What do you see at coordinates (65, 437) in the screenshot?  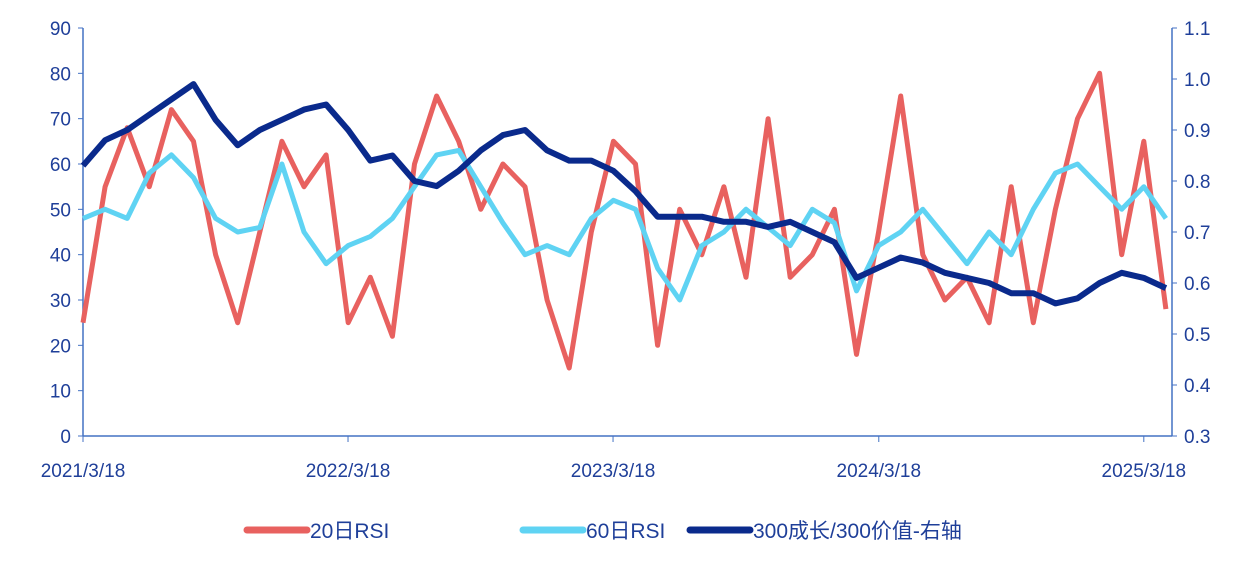 I see `left-tick-label: 0` at bounding box center [65, 437].